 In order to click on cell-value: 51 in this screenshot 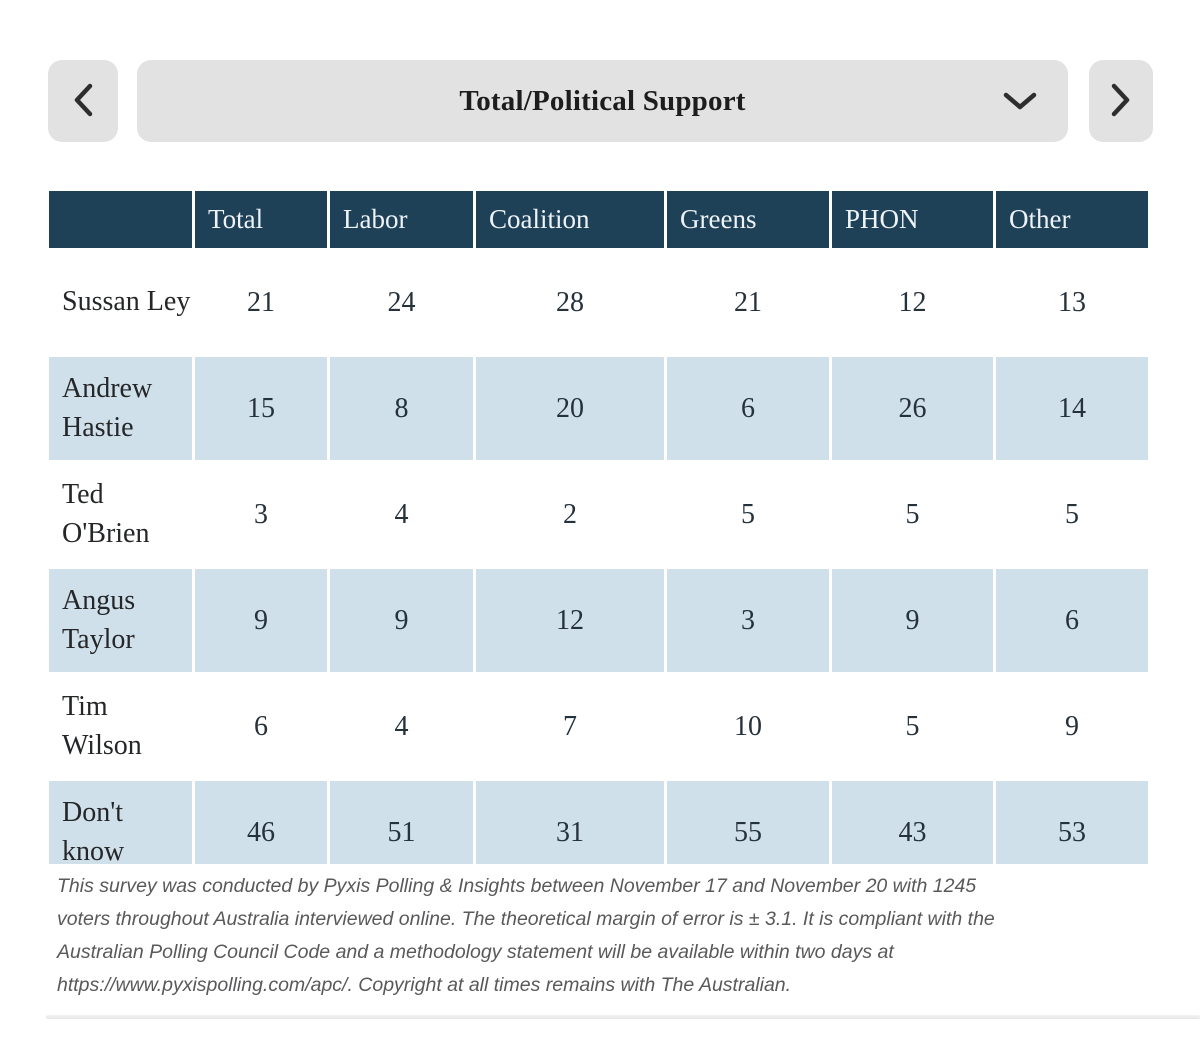, I will do `click(401, 822)`.